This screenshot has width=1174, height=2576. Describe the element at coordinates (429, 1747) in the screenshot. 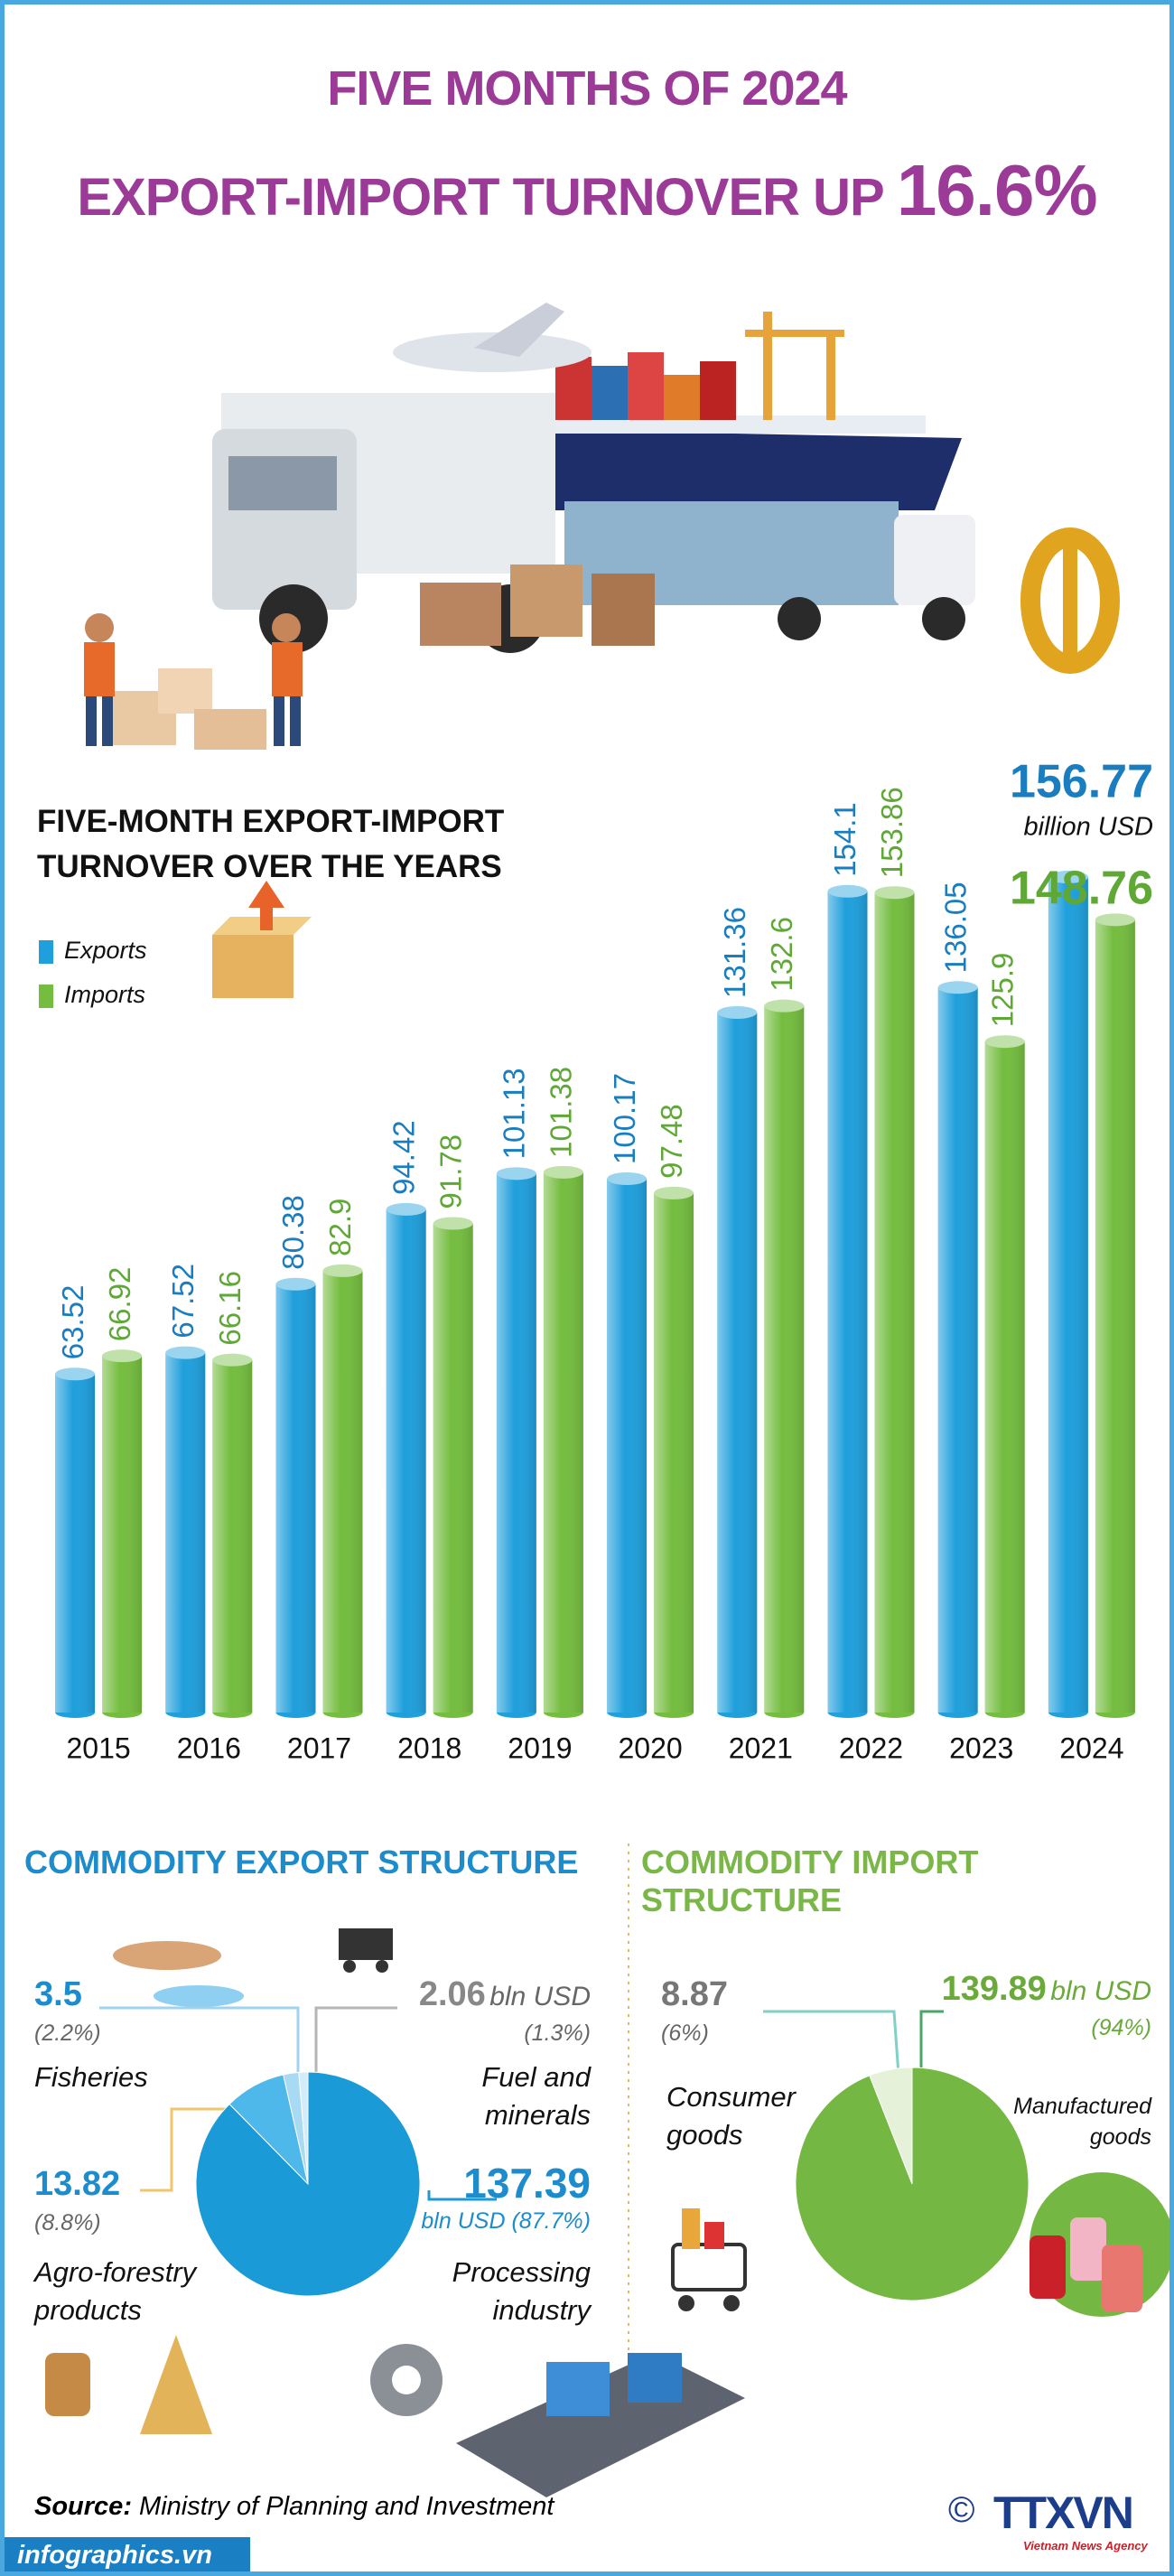

I see `x-tick-label: 2018` at that location.